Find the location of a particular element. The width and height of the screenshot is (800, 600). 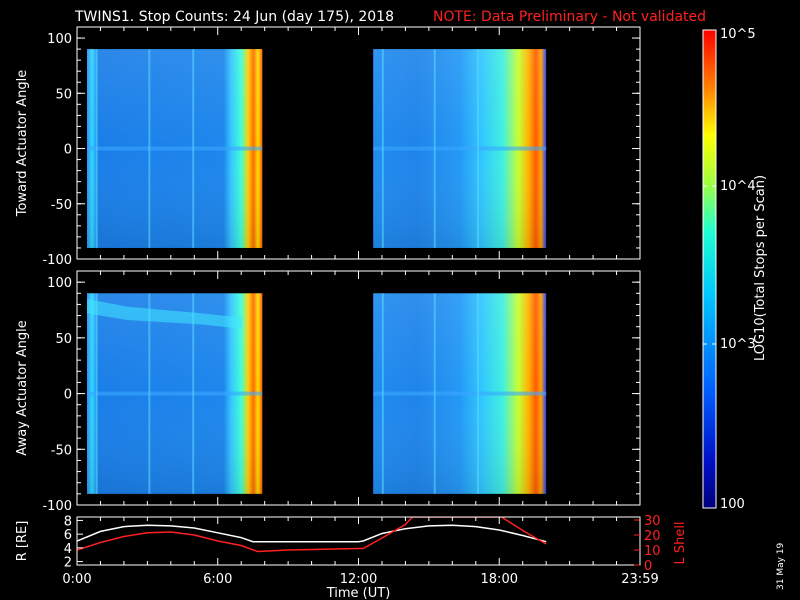

l-shell-series-line is located at coordinates (312, 535).